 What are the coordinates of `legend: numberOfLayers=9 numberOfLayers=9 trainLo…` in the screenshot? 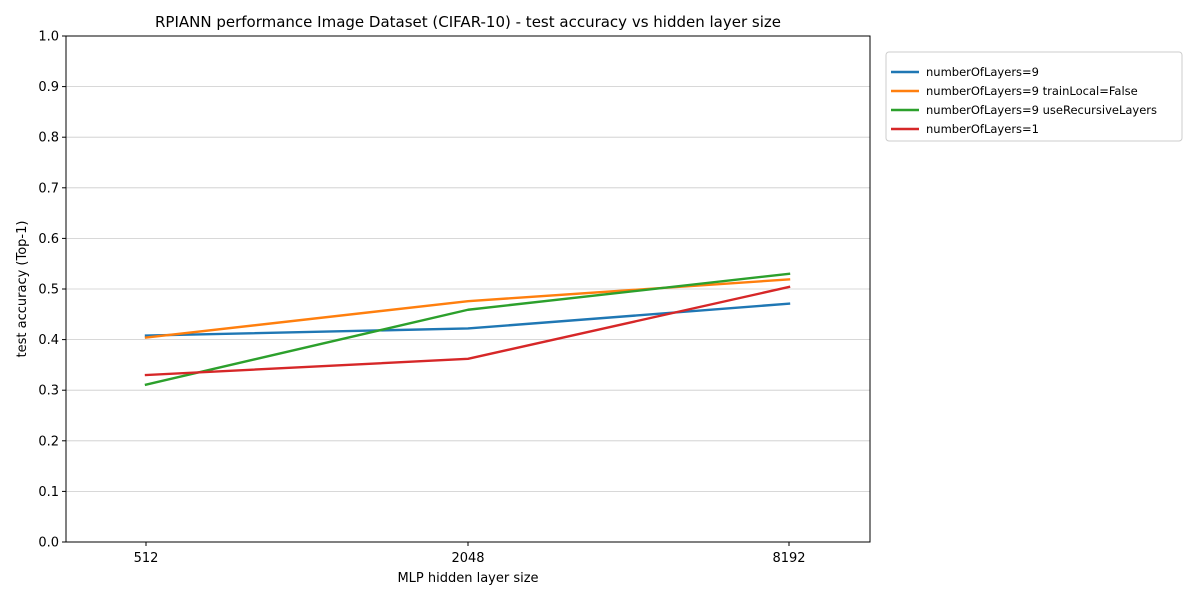 It's located at (1034, 96).